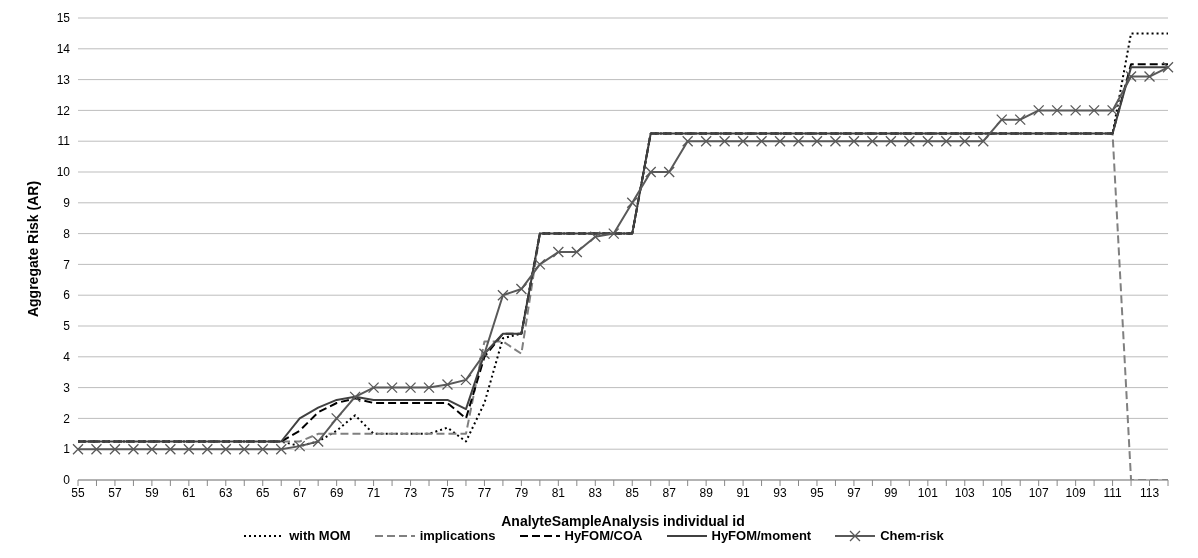 This screenshot has width=1198, height=558. What do you see at coordinates (1149, 492) in the screenshot?
I see `x-tick-label: 113` at bounding box center [1149, 492].